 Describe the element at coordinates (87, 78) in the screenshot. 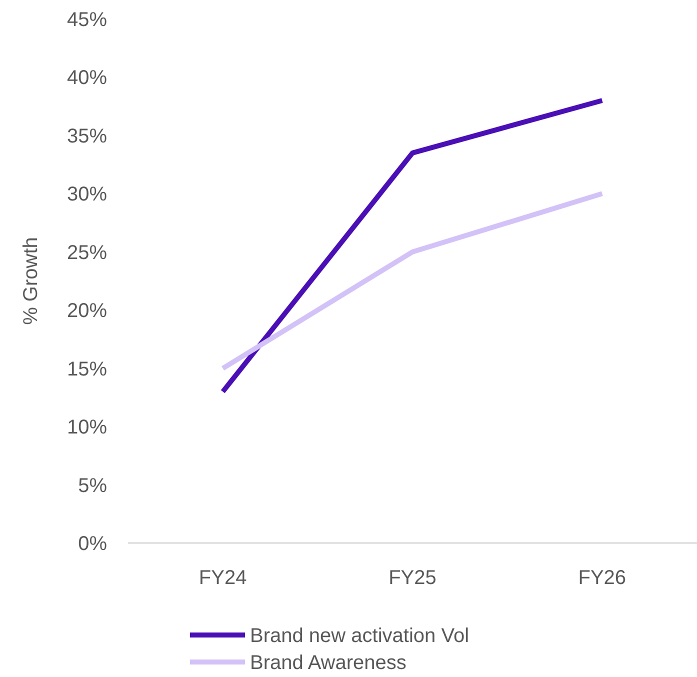

I see `y-tick-label: 40%` at that location.